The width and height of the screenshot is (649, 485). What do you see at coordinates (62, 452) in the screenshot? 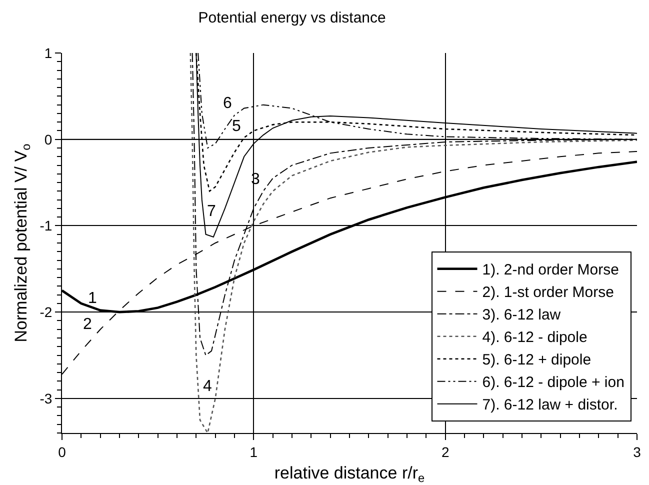
I see `x-tick-label: 0` at bounding box center [62, 452].